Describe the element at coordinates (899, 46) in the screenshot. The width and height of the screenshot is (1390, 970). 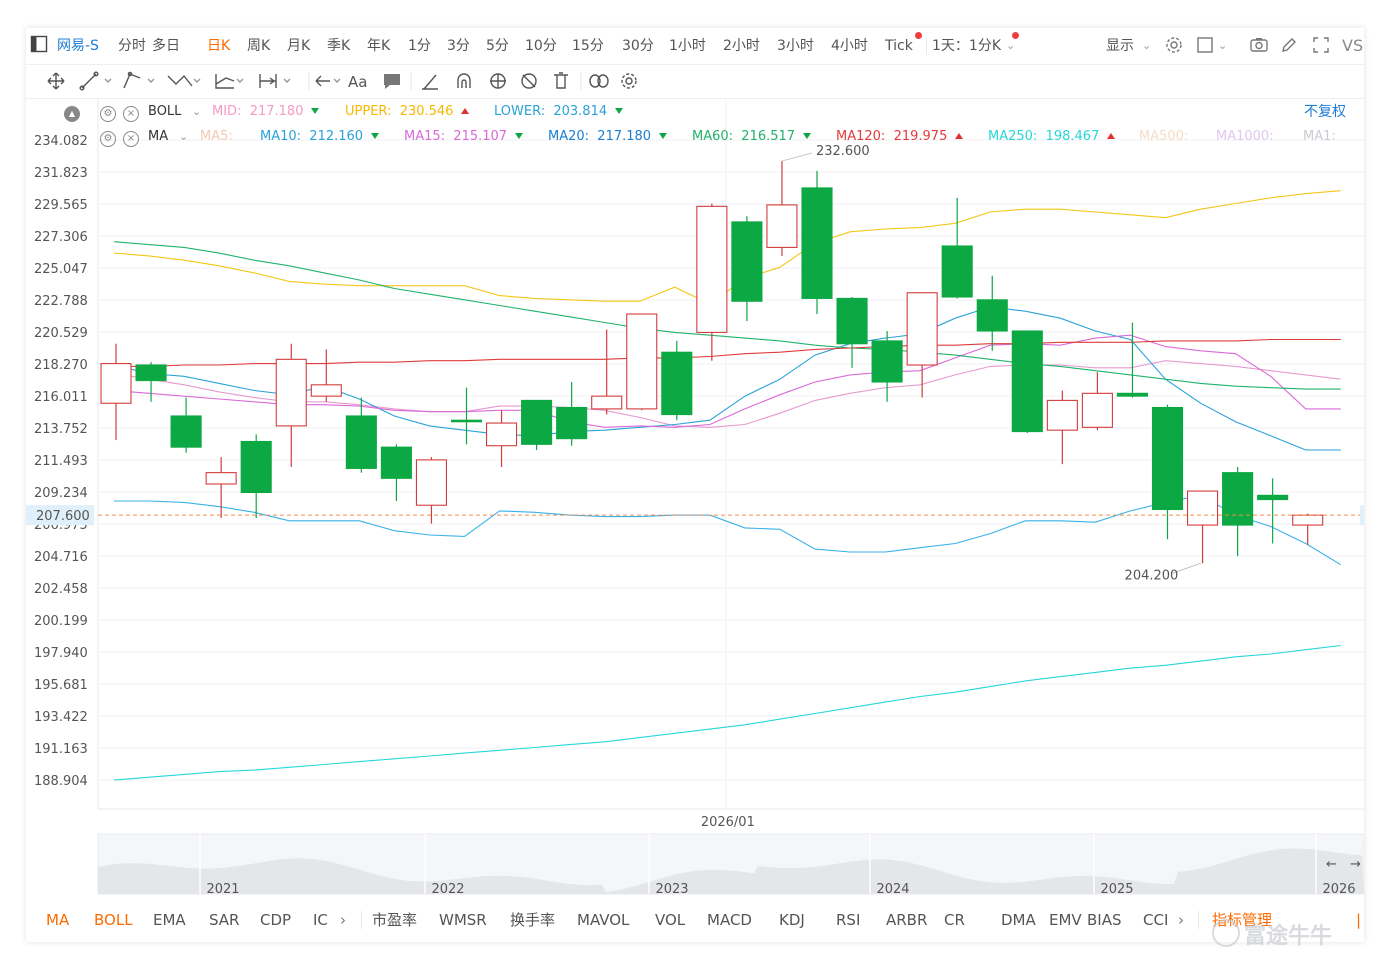
I see `period-tab: Tick` at that location.